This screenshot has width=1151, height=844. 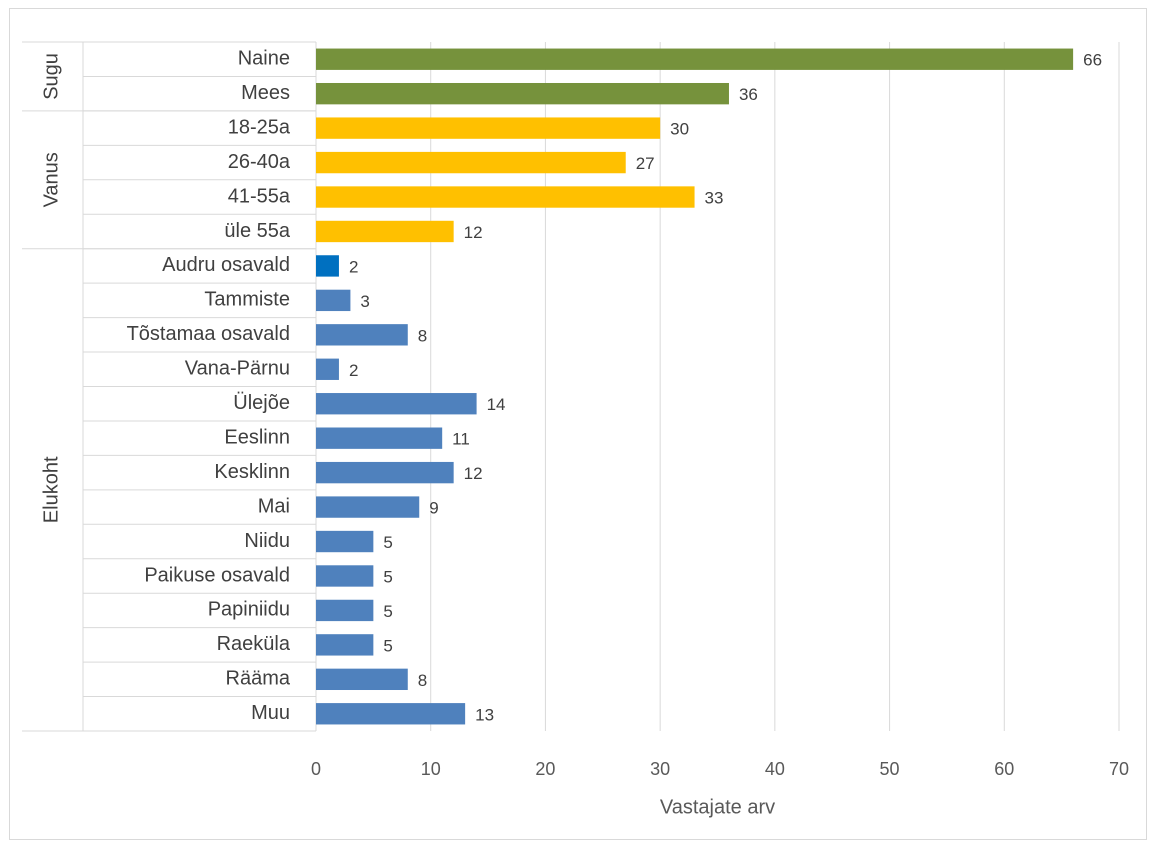 What do you see at coordinates (267, 541) in the screenshot?
I see `category-label: Niidu` at bounding box center [267, 541].